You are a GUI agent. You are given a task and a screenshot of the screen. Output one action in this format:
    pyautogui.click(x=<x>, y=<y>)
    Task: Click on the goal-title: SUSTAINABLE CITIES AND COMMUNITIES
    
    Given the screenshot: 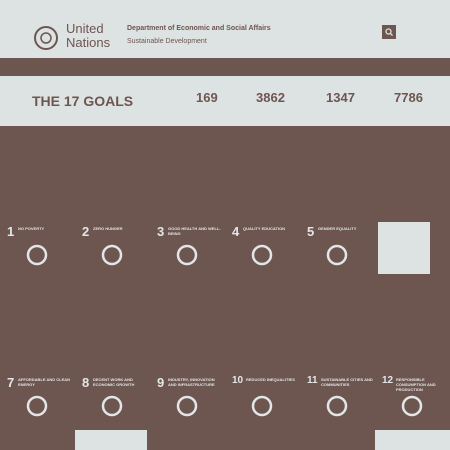 What is the action you would take?
    pyautogui.click(x=347, y=382)
    